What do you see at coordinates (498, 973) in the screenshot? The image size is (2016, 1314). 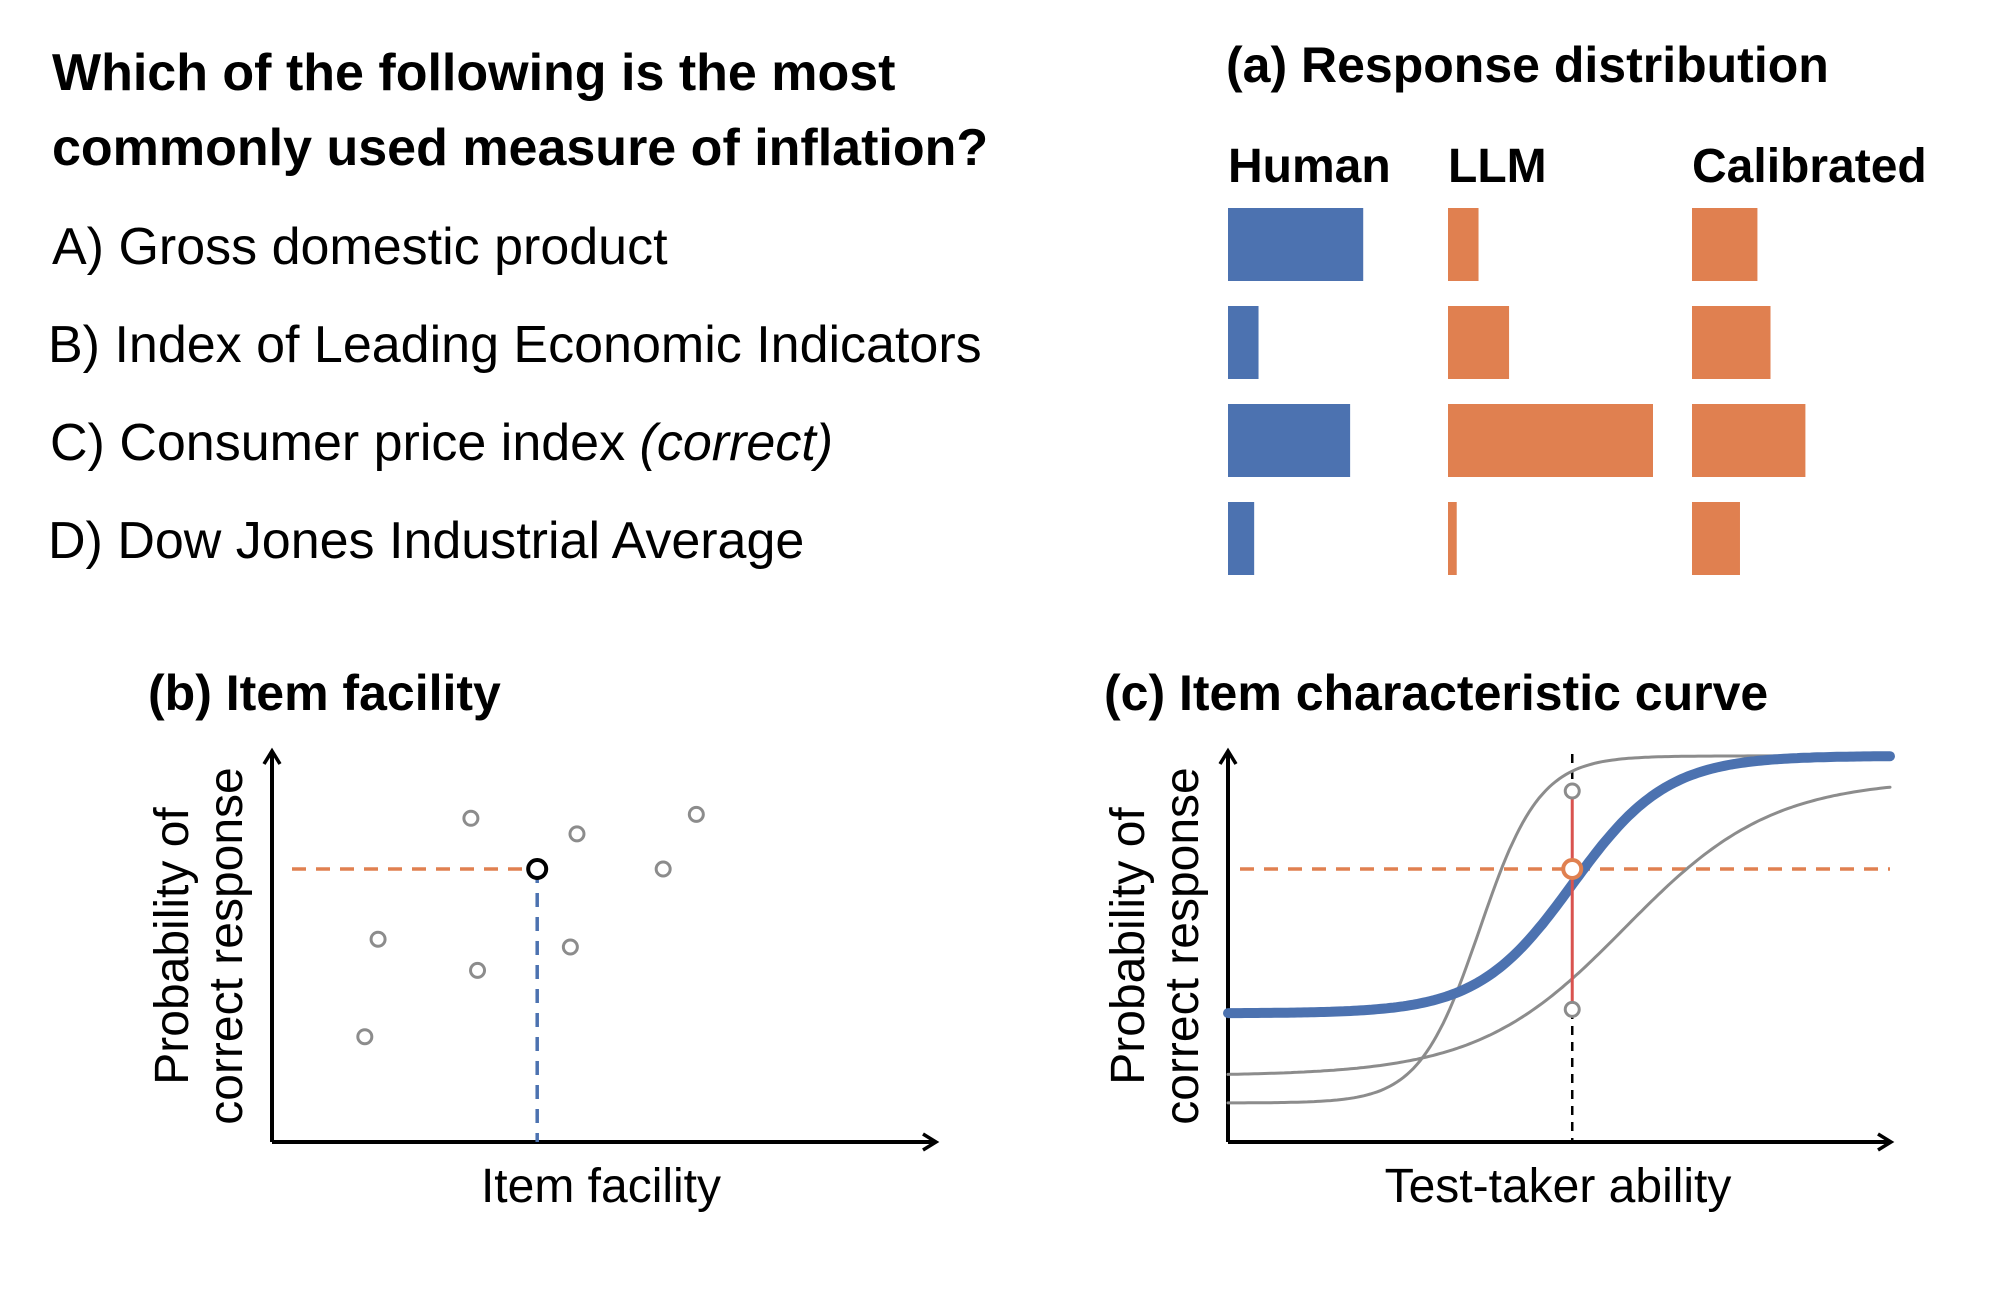 I see `scatter-marks` at bounding box center [498, 973].